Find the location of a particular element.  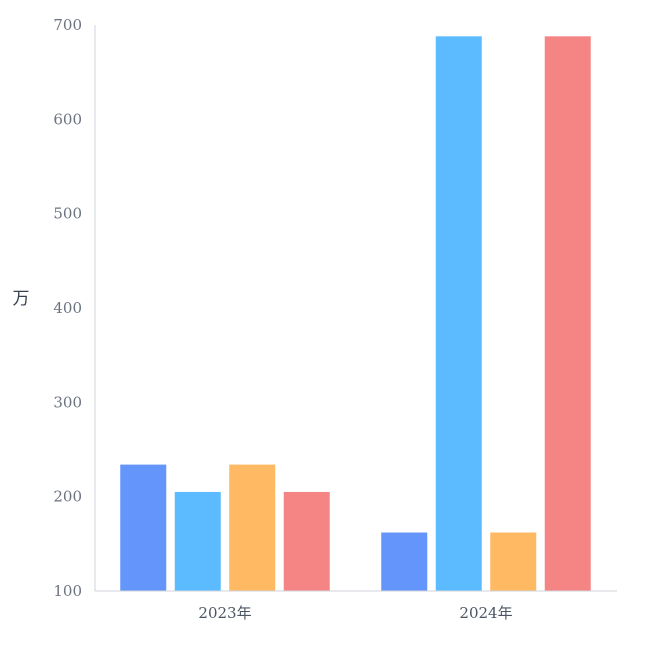

y-tick-label: 600 is located at coordinates (67, 119).